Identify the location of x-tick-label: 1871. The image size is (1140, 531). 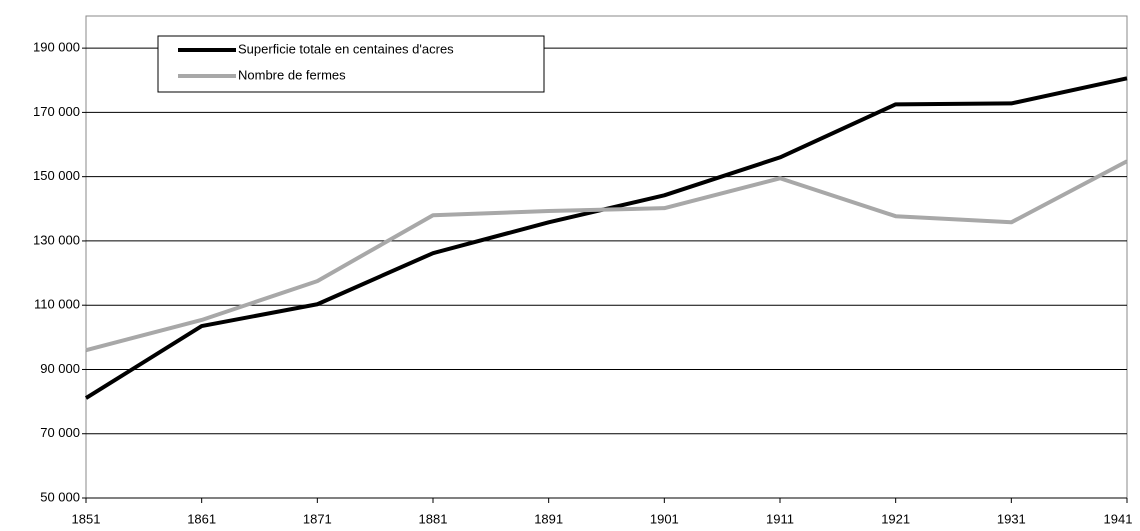
(317, 518).